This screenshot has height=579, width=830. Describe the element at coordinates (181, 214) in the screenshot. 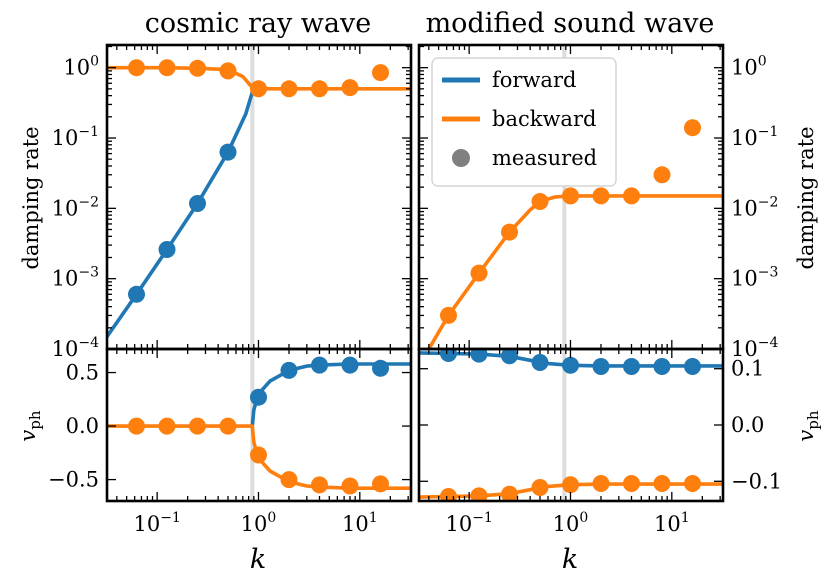

I see `line-forward` at that location.